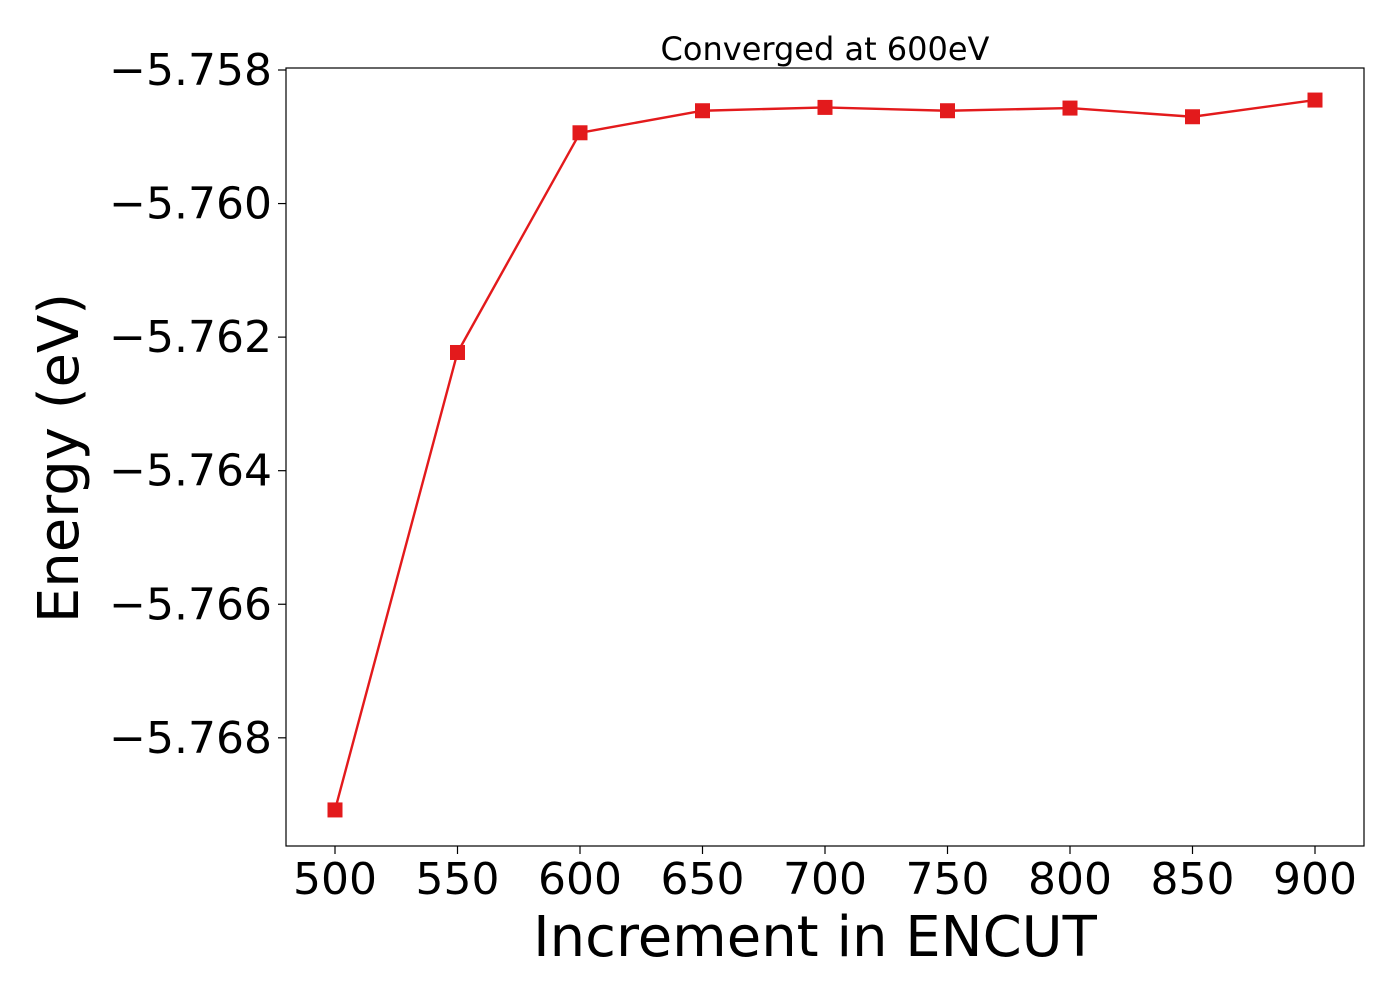  I want to click on x-tick-label: 600, so click(580, 879).